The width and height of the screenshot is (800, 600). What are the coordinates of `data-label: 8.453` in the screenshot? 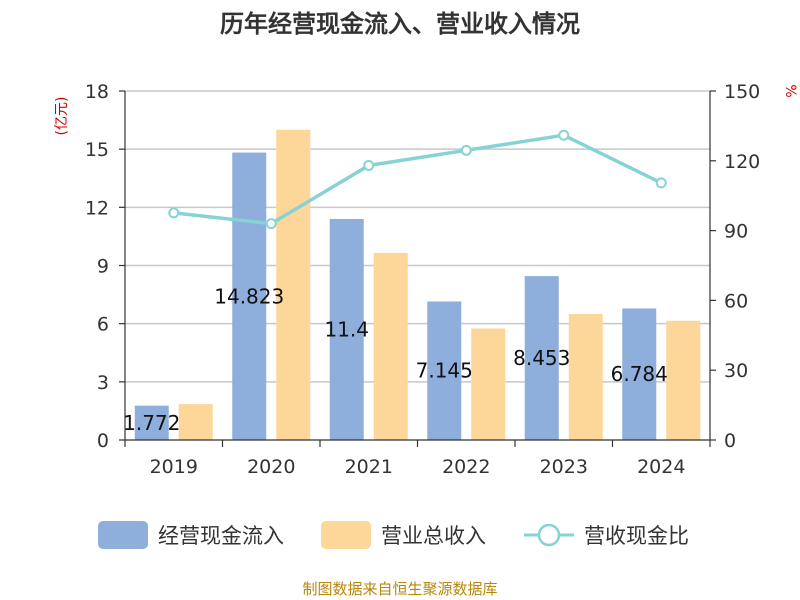 It's located at (541, 358).